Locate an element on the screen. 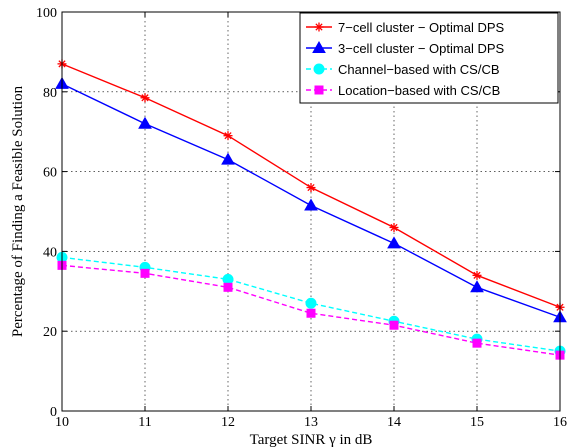  legend-label: 3−cell cluster − Optimal DPS is located at coordinates (421, 48).